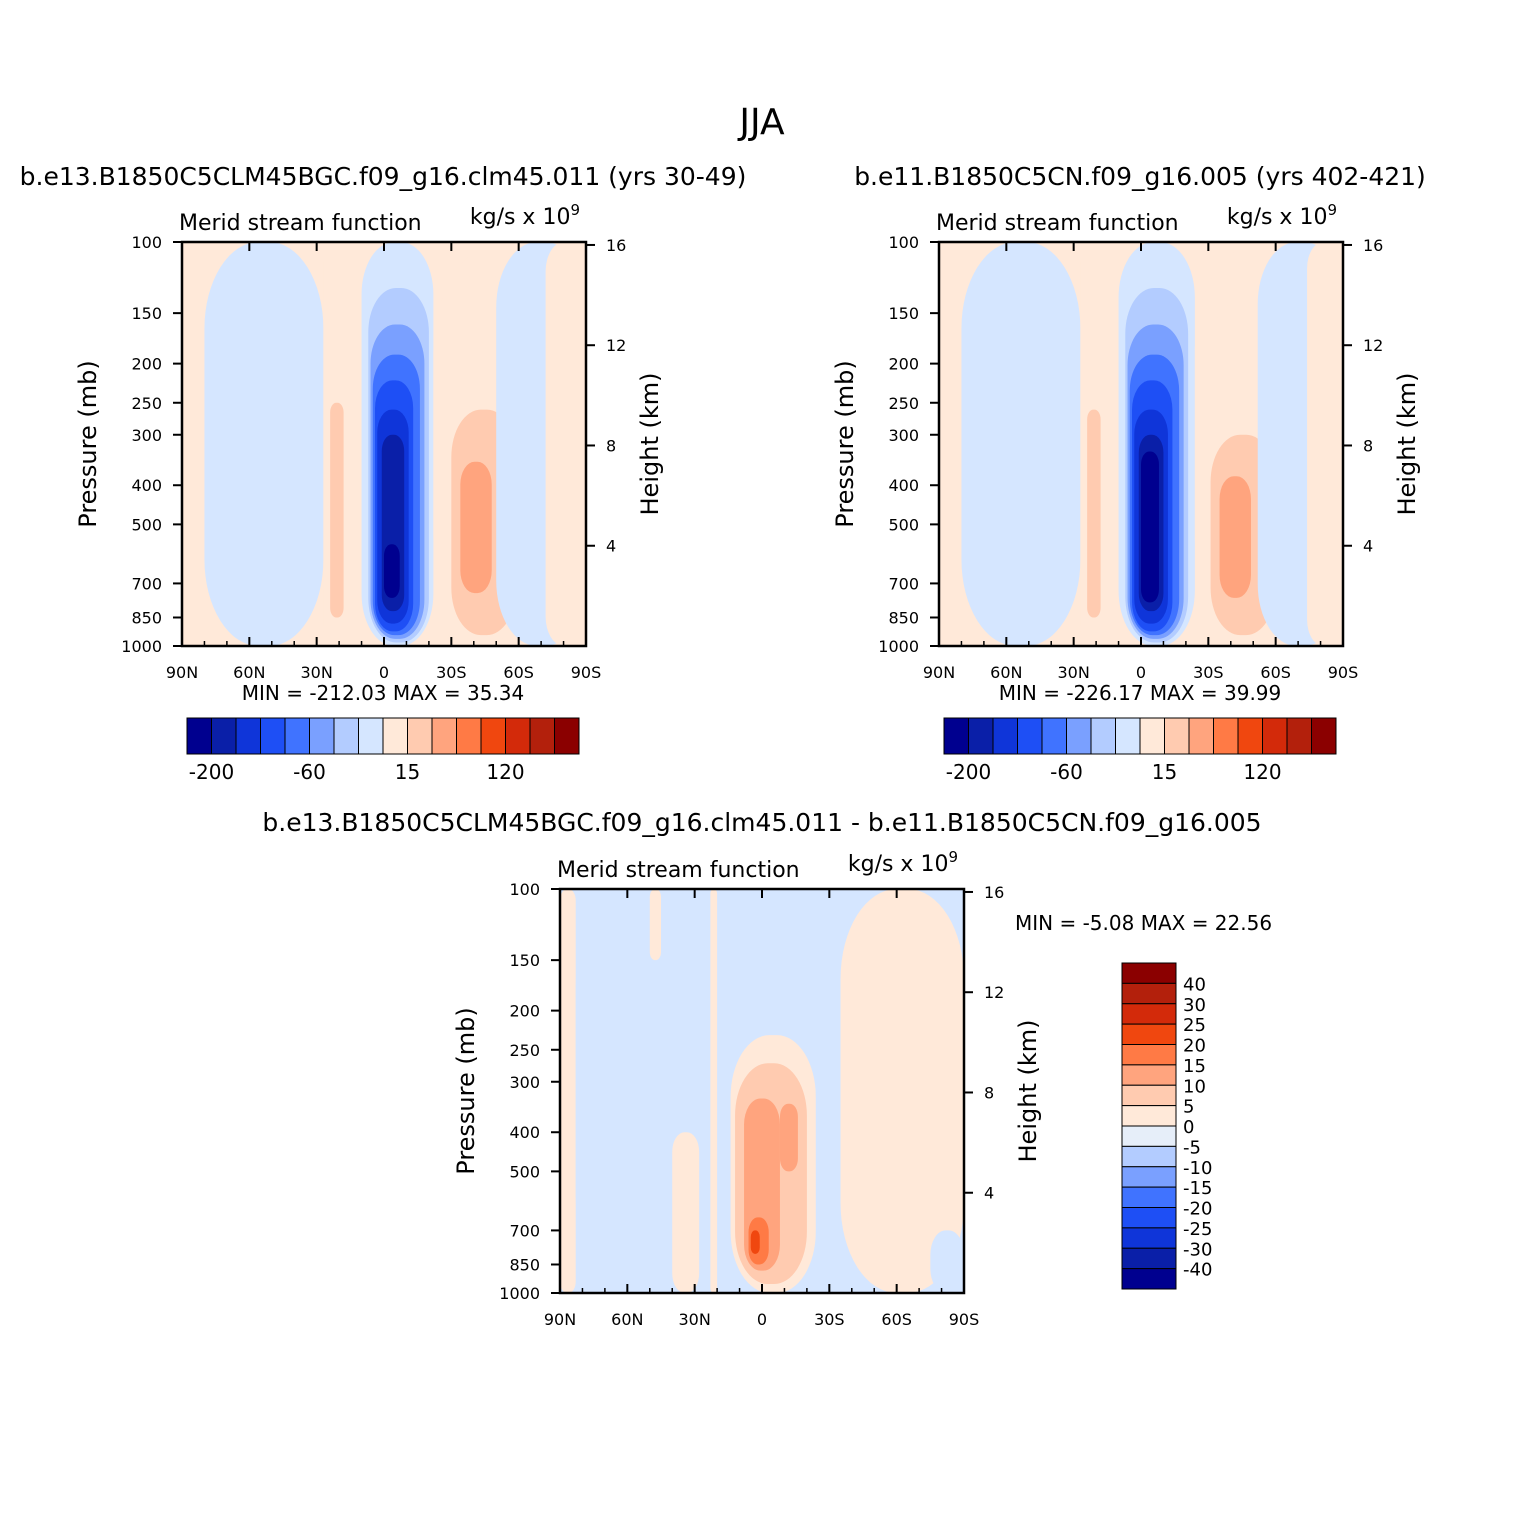 This screenshot has width=1524, height=1524. What do you see at coordinates (1192, 1147) in the screenshot?
I see `colorbar-label: -5` at bounding box center [1192, 1147].